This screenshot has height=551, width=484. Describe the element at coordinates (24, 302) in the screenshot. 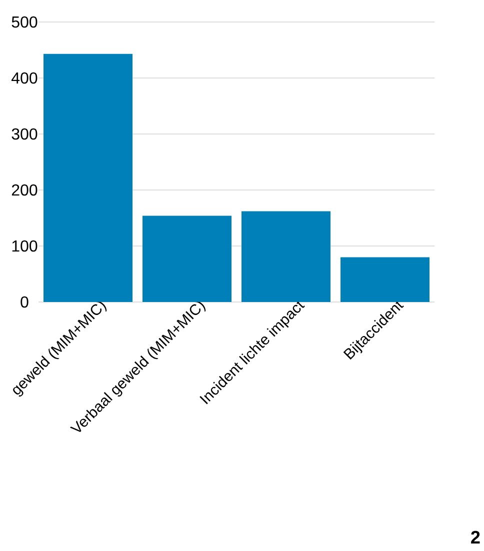

I see `y-tick-label: 0` at that location.